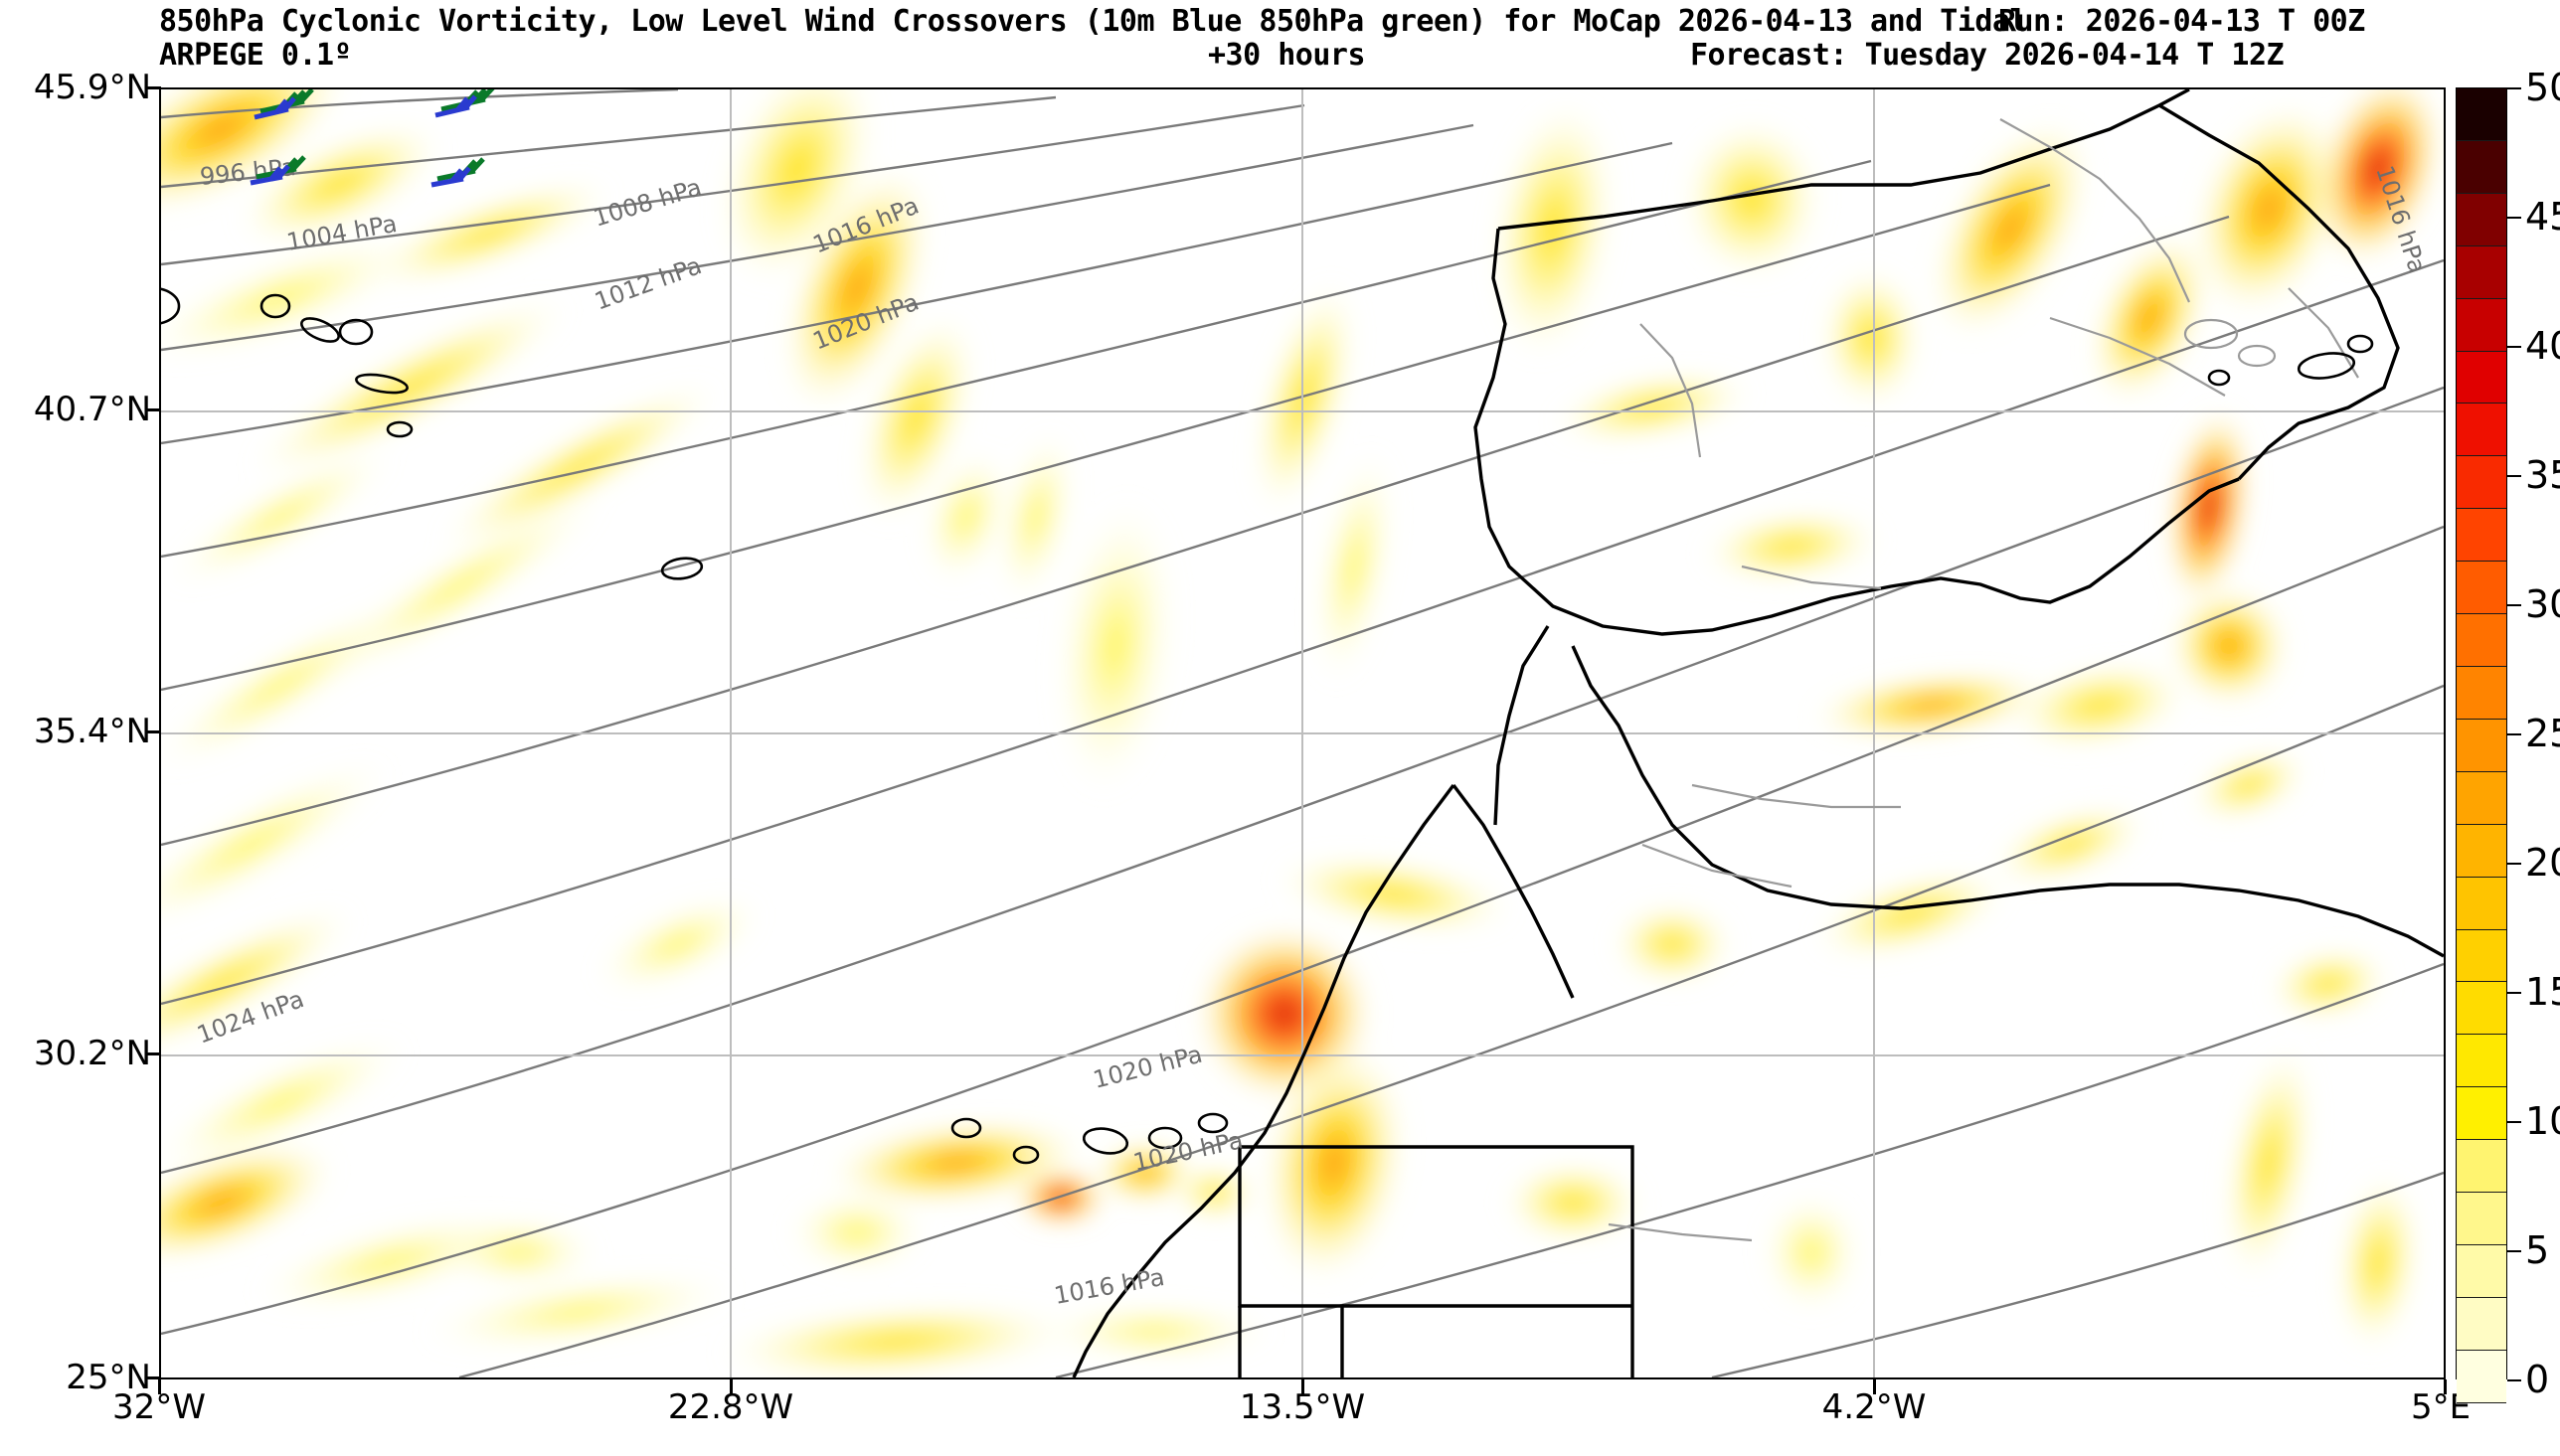 Image resolution: width=2560 pixels, height=1456 pixels. Describe the element at coordinates (2542, 87) in the screenshot. I see `colorbar-tick-label: 50` at that location.